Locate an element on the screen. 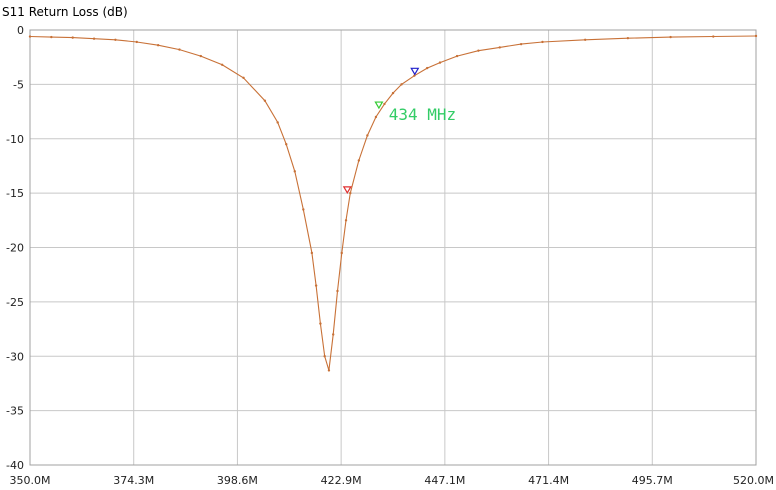  x-tick-label: 495.7M is located at coordinates (652, 480).